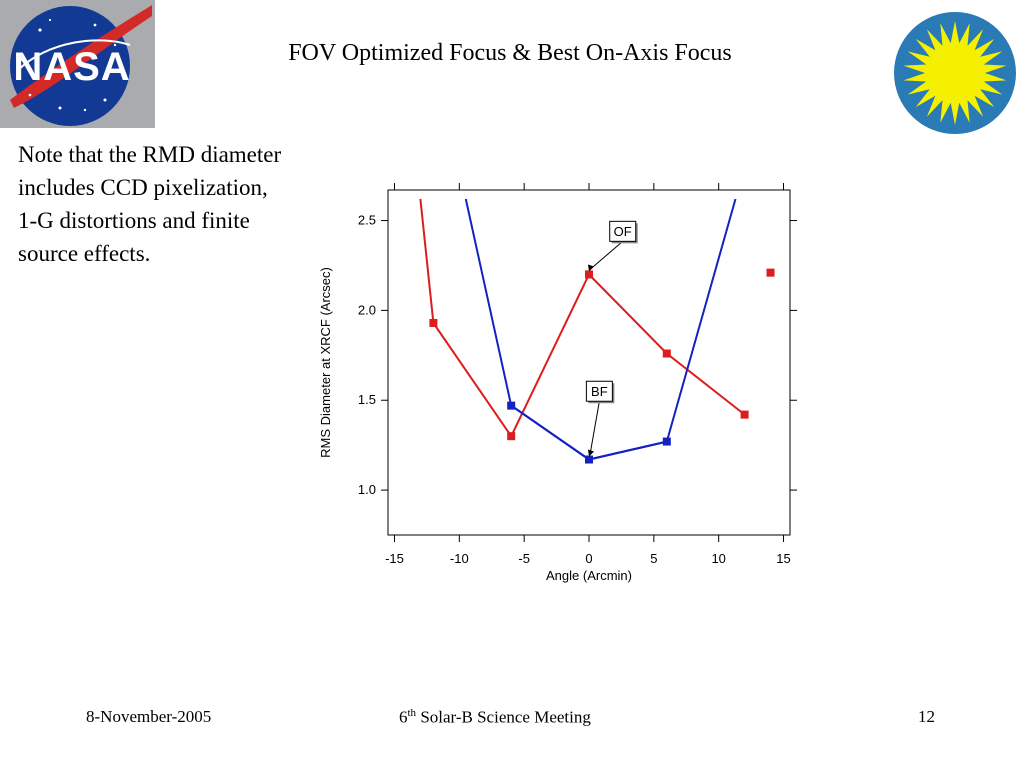 The image size is (1024, 768). Describe the element at coordinates (367, 309) in the screenshot. I see `y-tick-label: 2.0` at that location.